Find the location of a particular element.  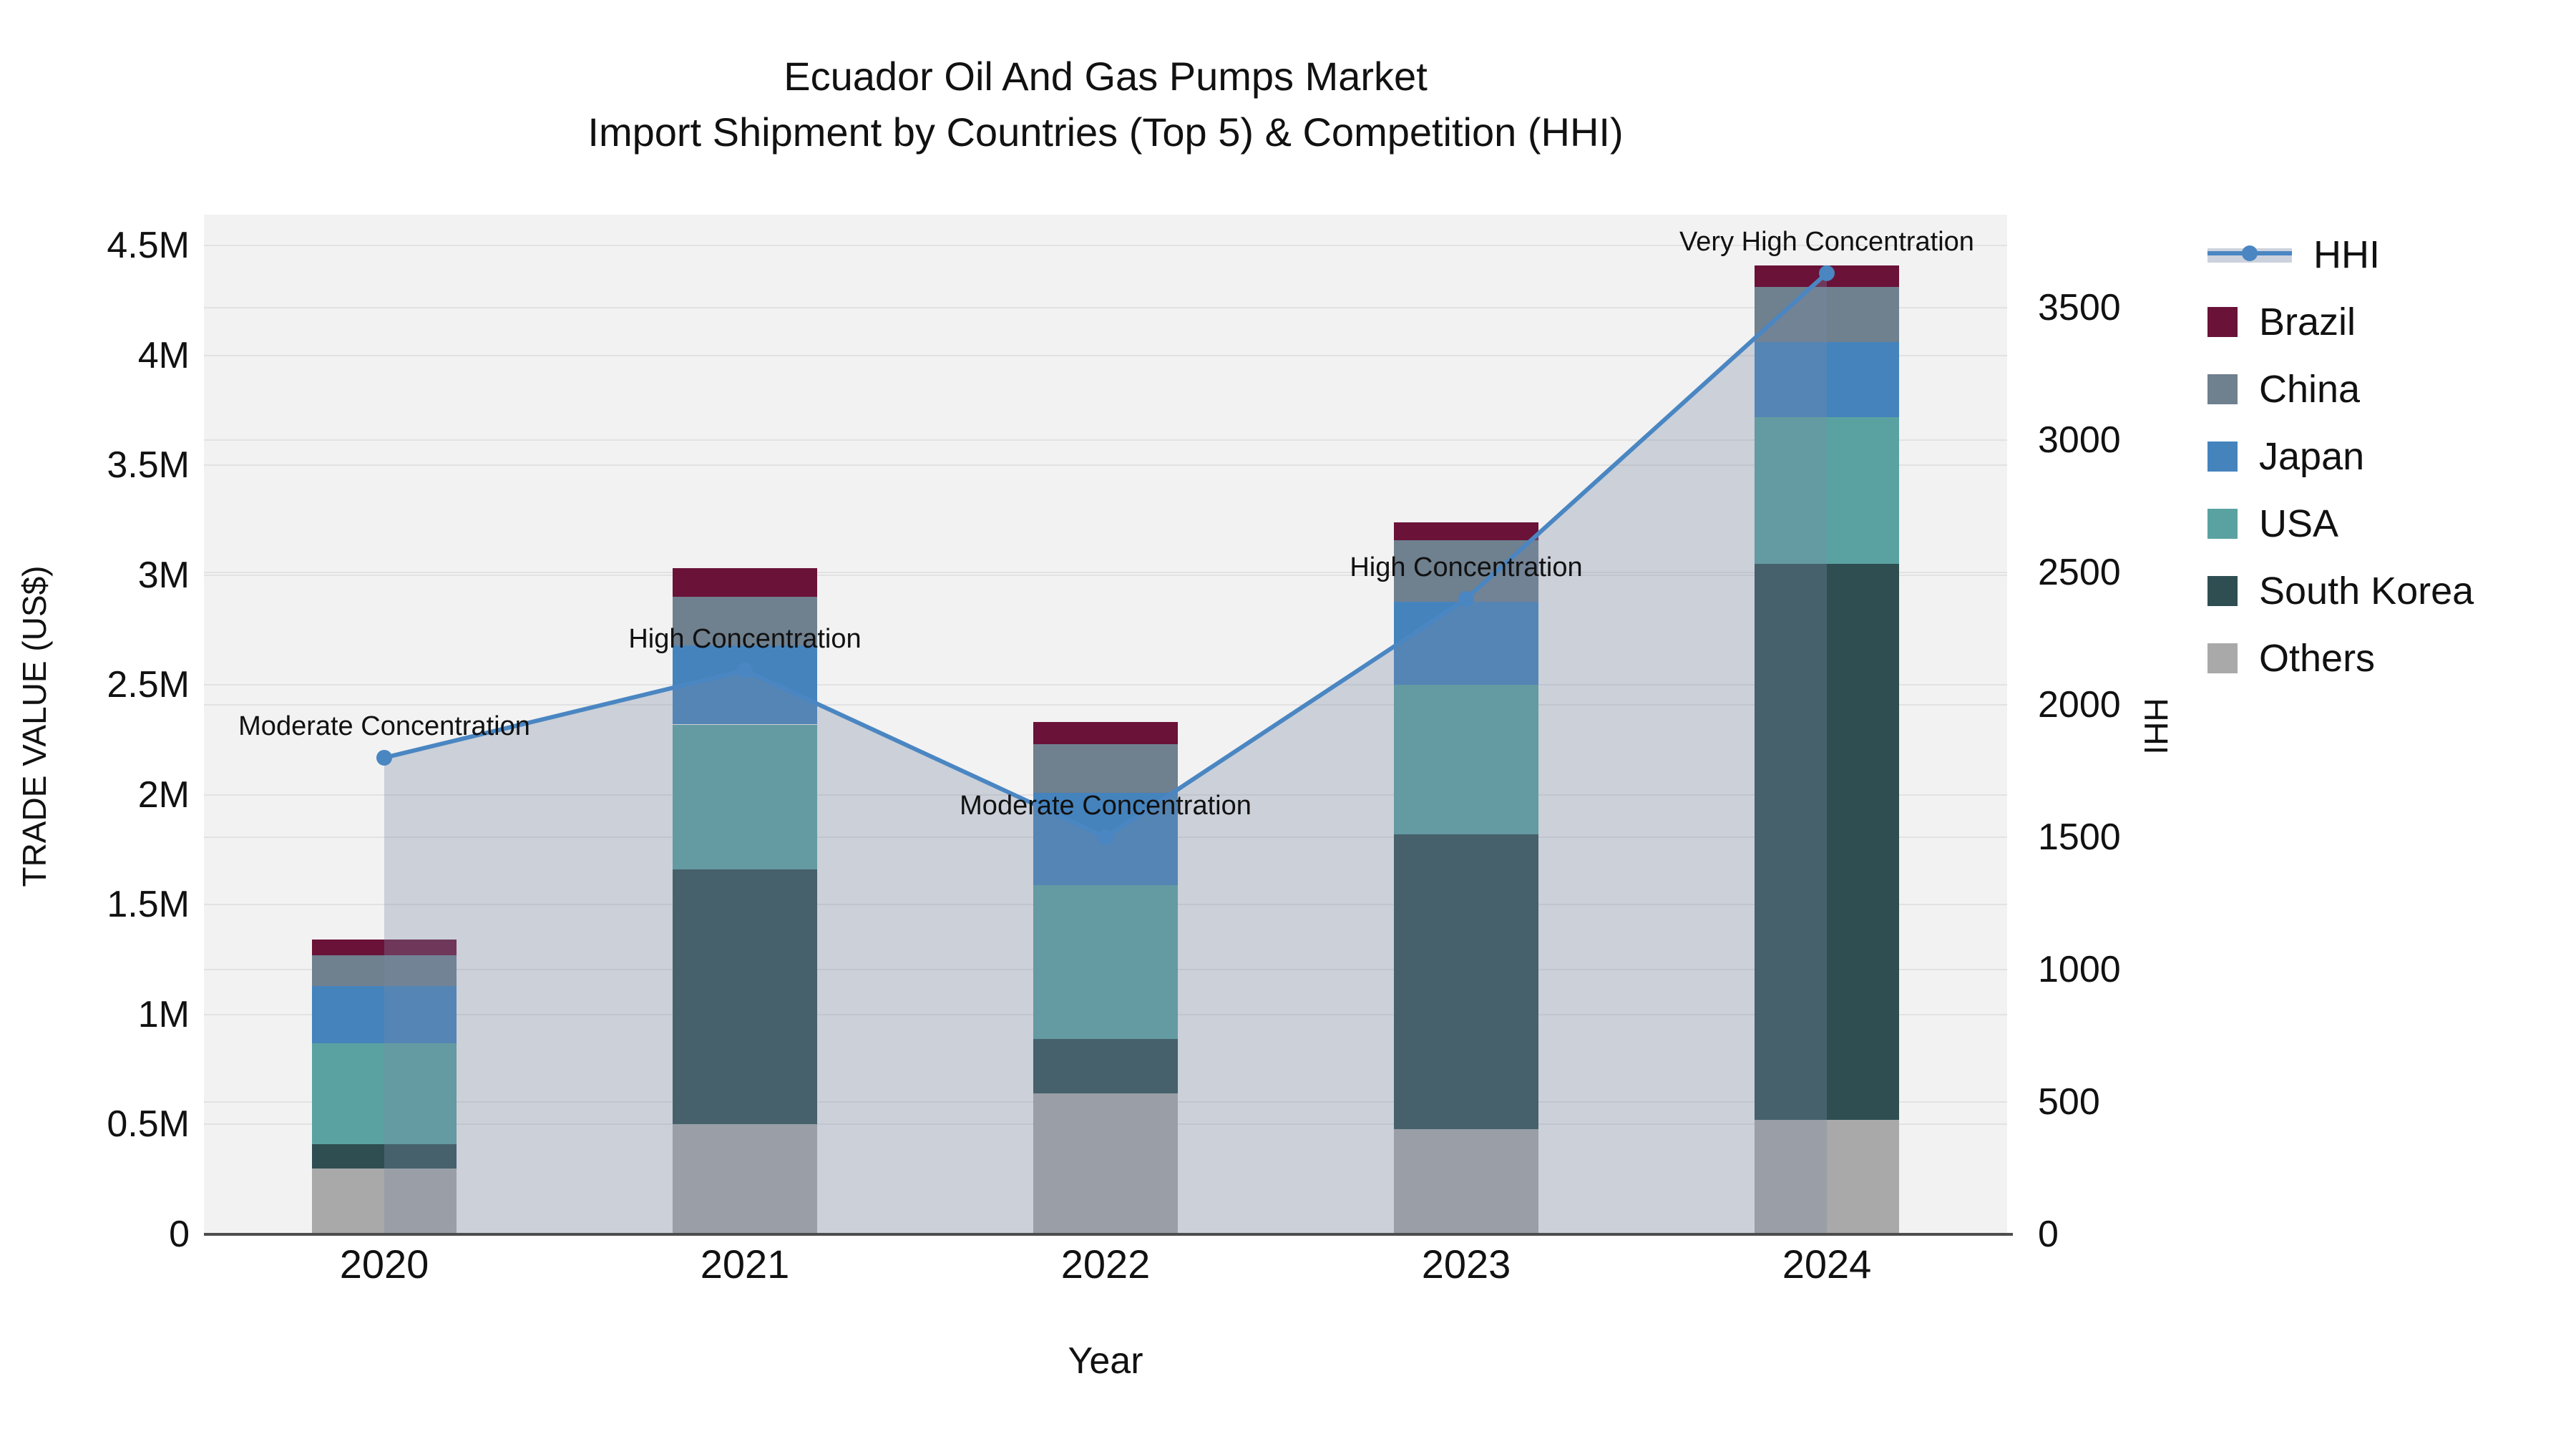

x-tick-2022: 2022 is located at coordinates (1105, 1264).